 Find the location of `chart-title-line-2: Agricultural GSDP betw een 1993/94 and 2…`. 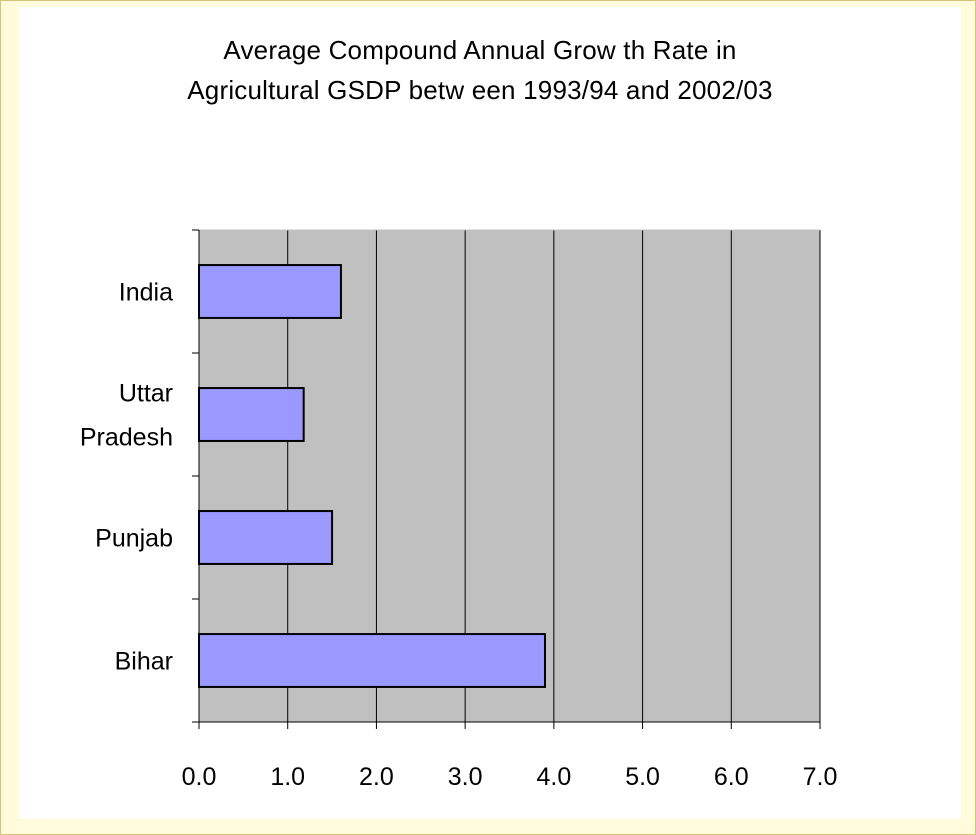

chart-title-line-2: Agricultural GSDP betw een 1993/94 and 2… is located at coordinates (480, 90).